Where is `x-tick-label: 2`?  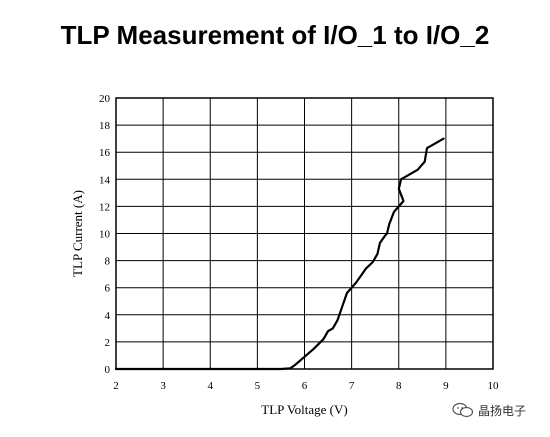 x-tick-label: 2 is located at coordinates (116, 386).